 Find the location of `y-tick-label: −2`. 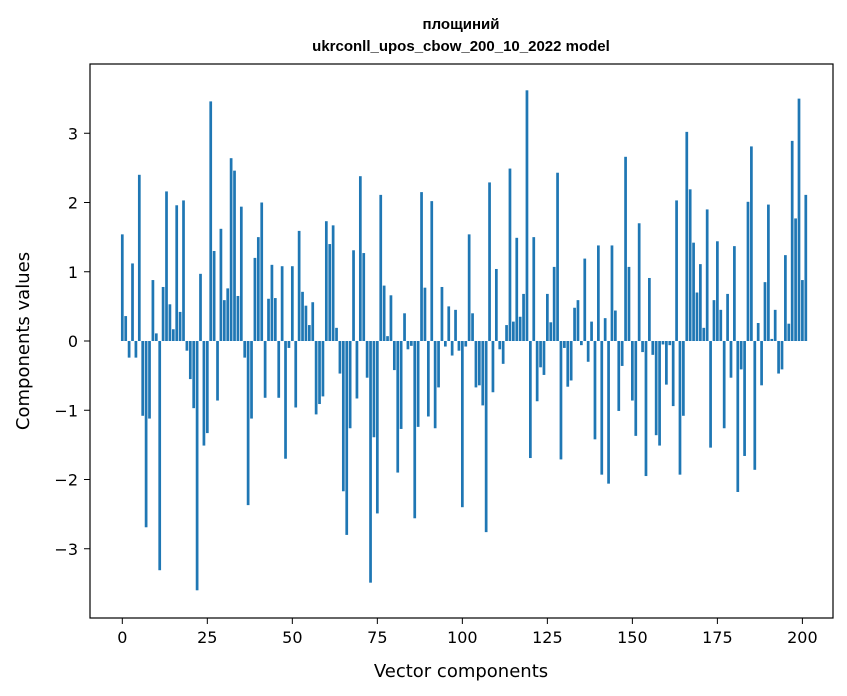

y-tick-label: −2 is located at coordinates (66, 480).